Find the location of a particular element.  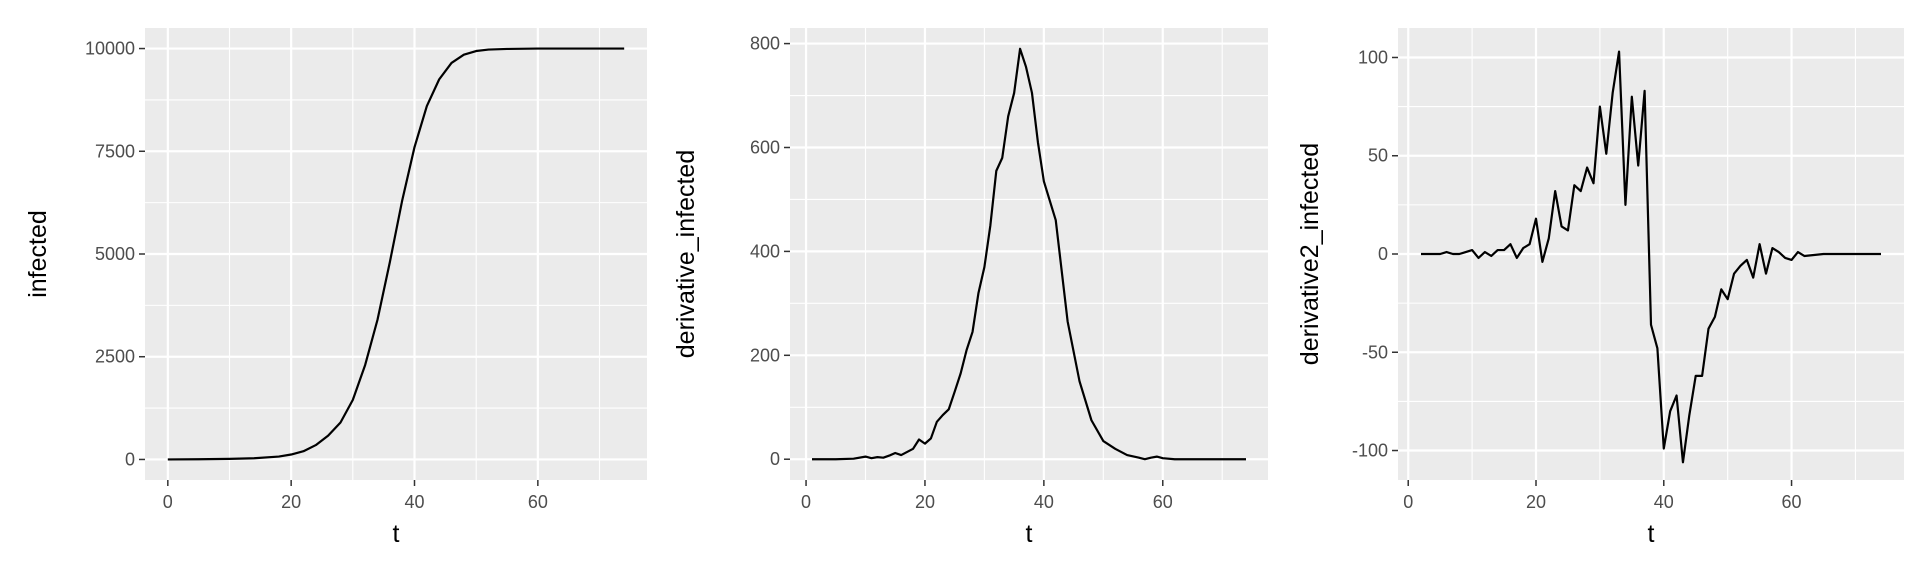

y-axis-title: derivative2_infected is located at coordinates (1310, 254).